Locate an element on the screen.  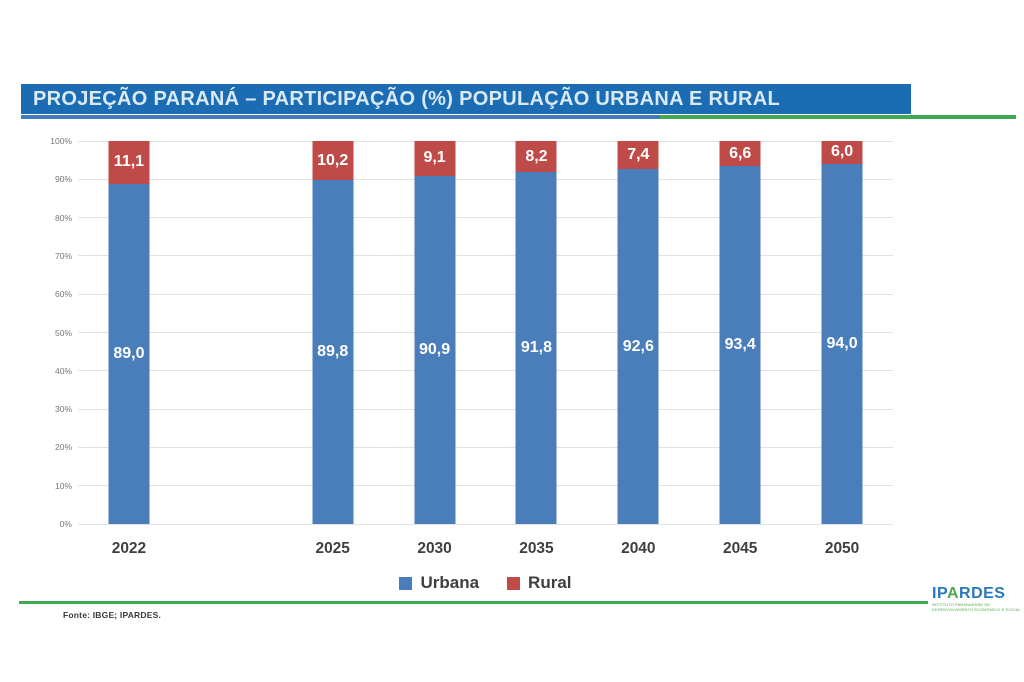
y-tick-label: 70% is located at coordinates (63, 255).